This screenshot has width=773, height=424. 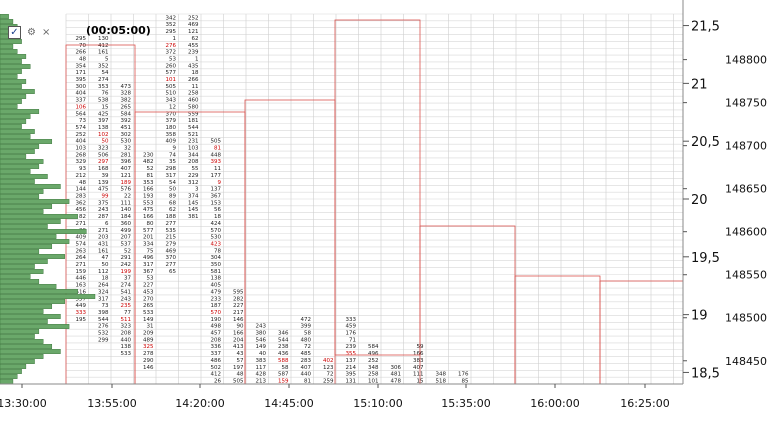 What do you see at coordinates (148, 238) in the screenshot?
I see `footprint-value: 201` at bounding box center [148, 238].